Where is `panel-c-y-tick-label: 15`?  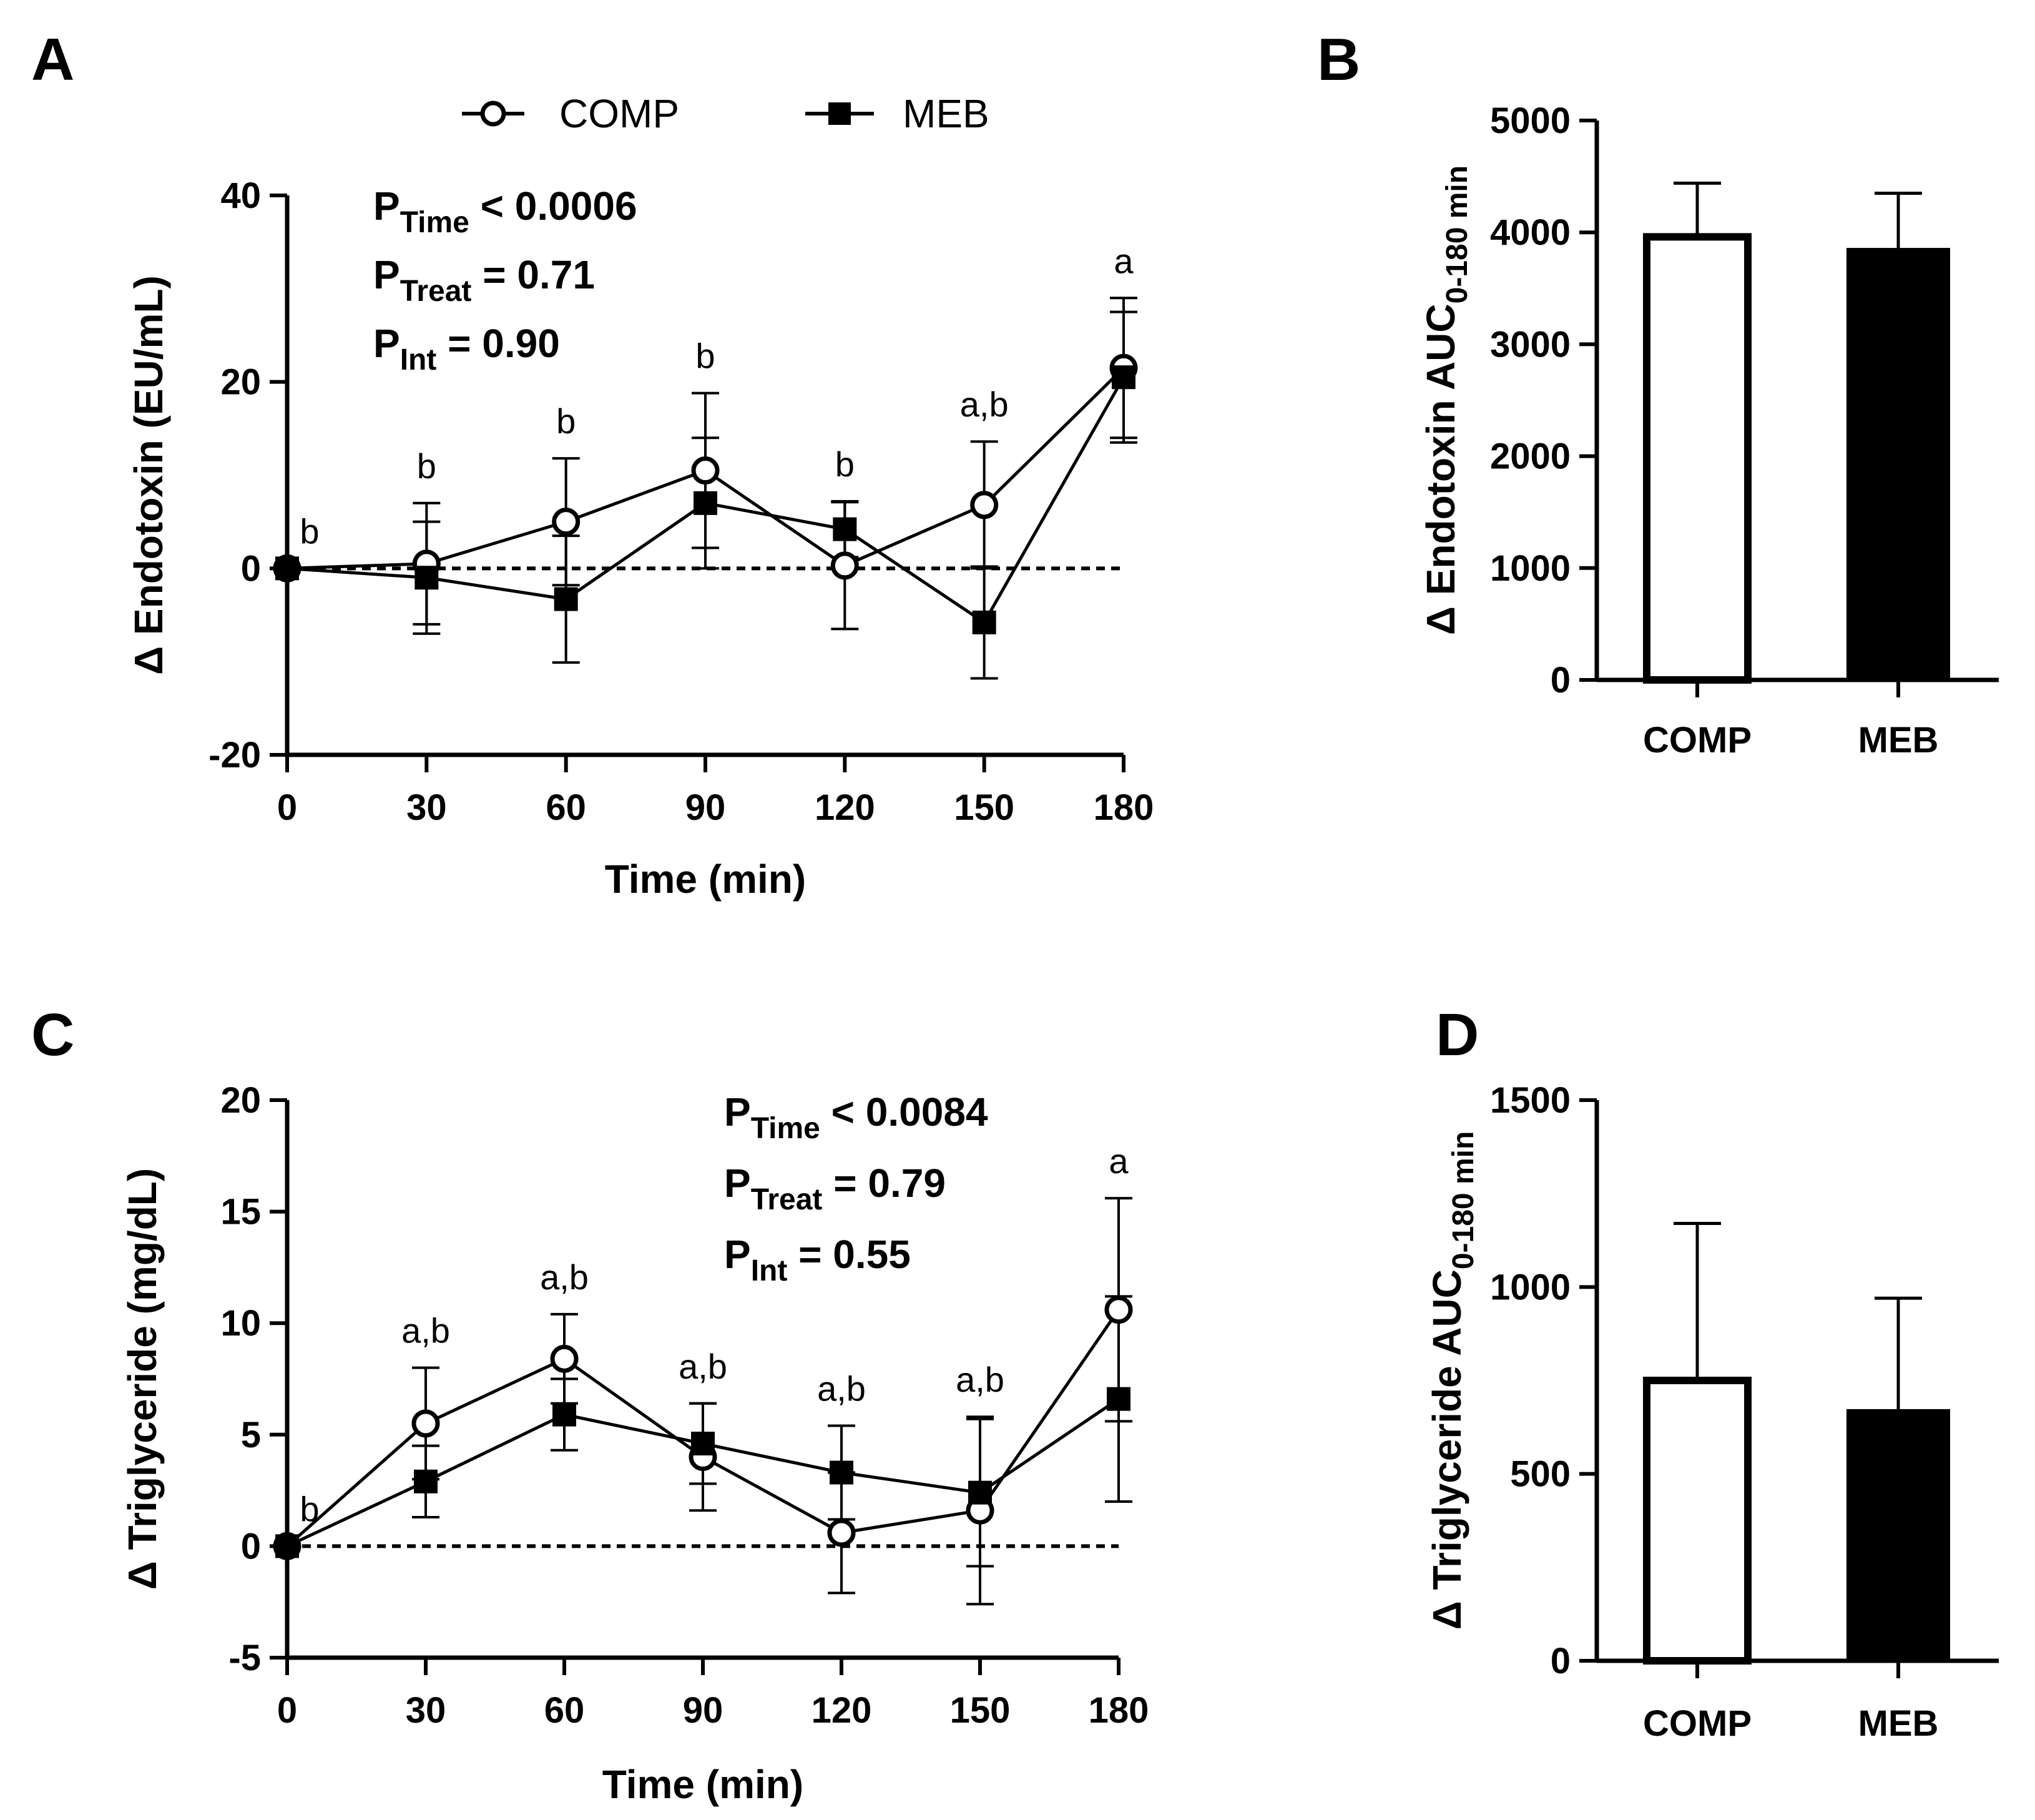
panel-c-y-tick-label: 15 is located at coordinates (240, 1212).